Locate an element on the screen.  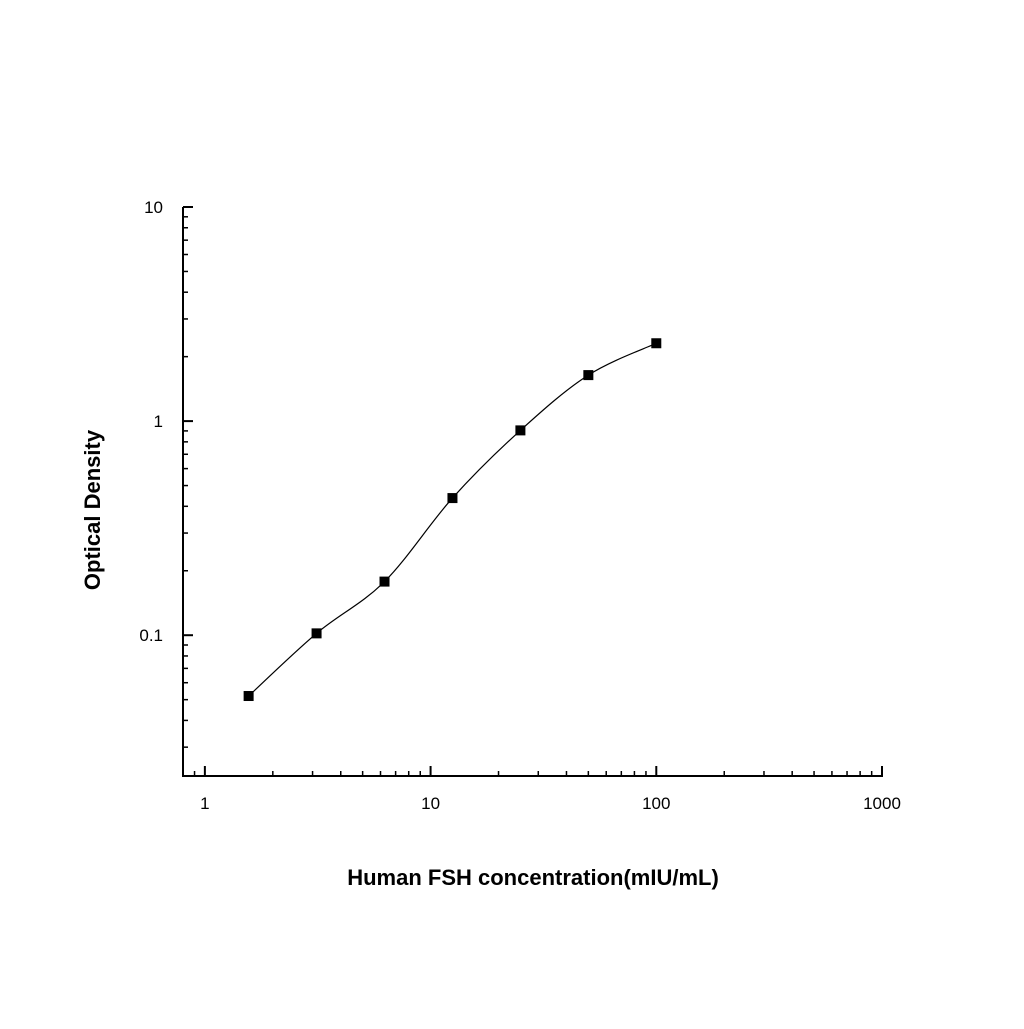
y-tick-label: 0.1 is located at coordinates (151, 635).